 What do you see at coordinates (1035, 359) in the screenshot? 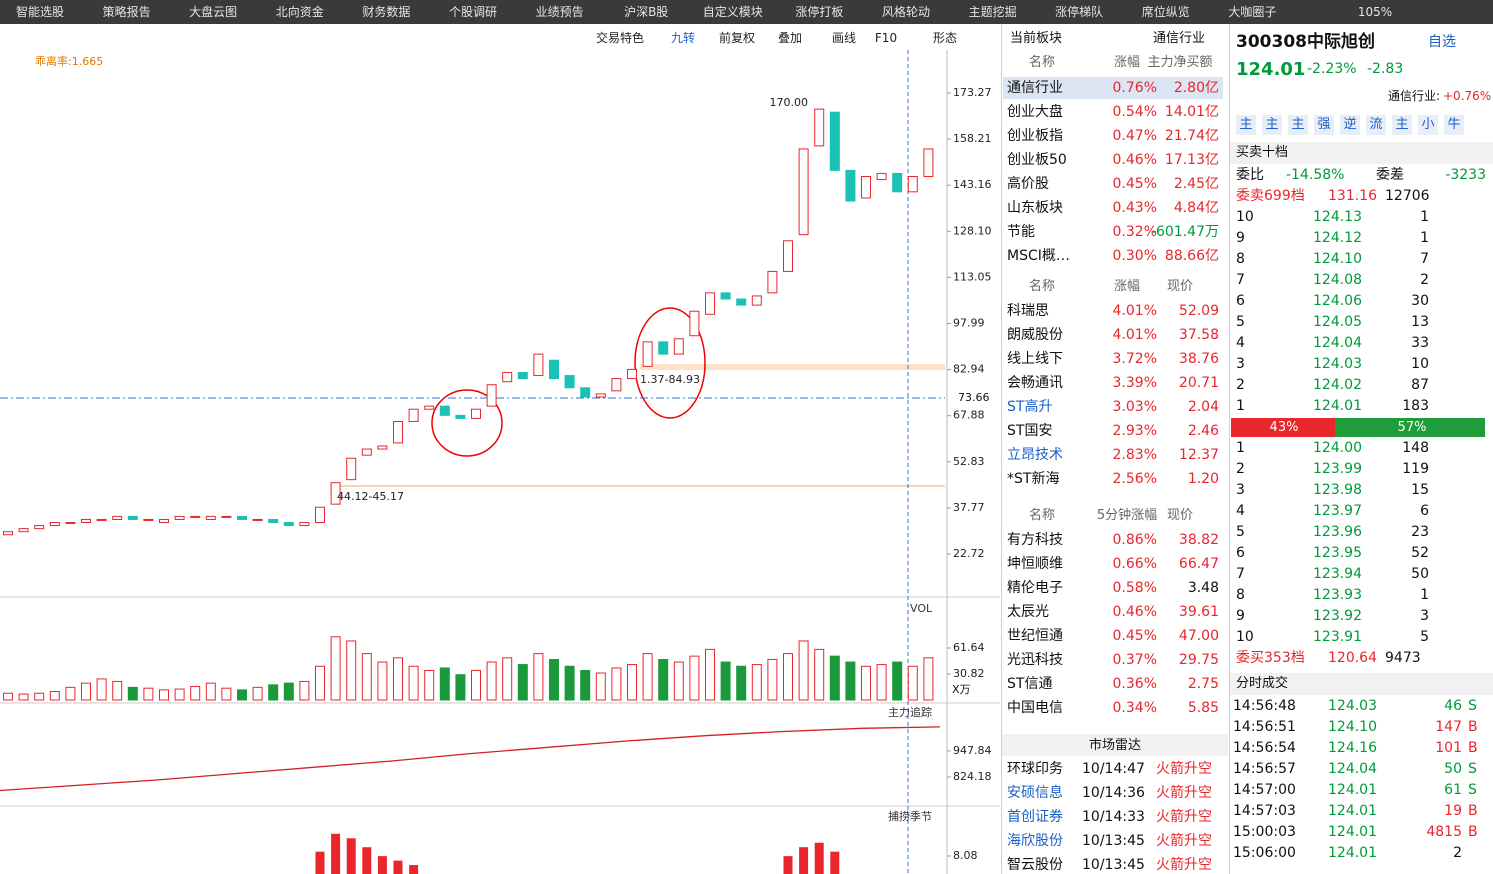
I see `stock-name: 线上线下` at bounding box center [1035, 359].